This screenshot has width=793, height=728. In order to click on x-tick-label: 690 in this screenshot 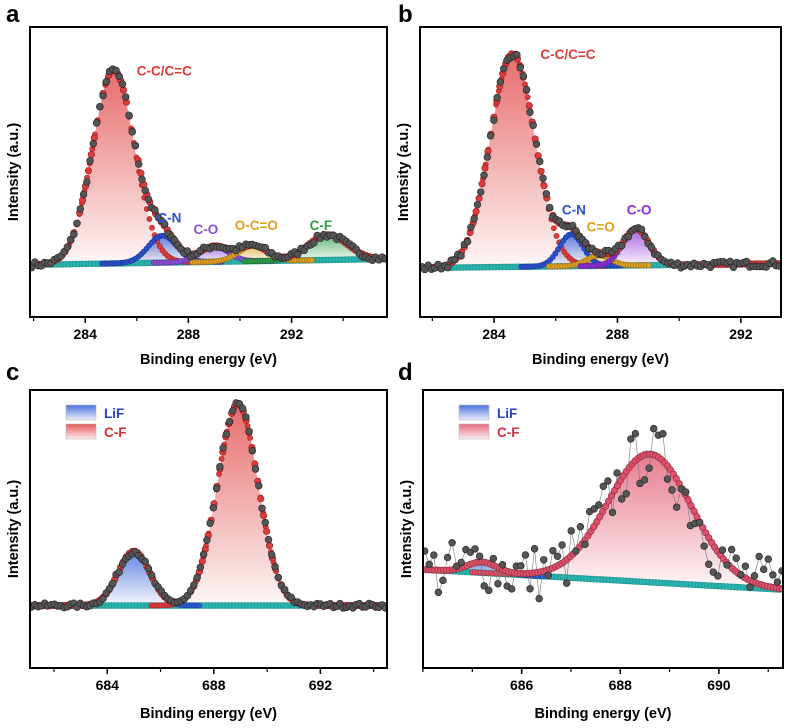, I will do `click(719, 685)`.